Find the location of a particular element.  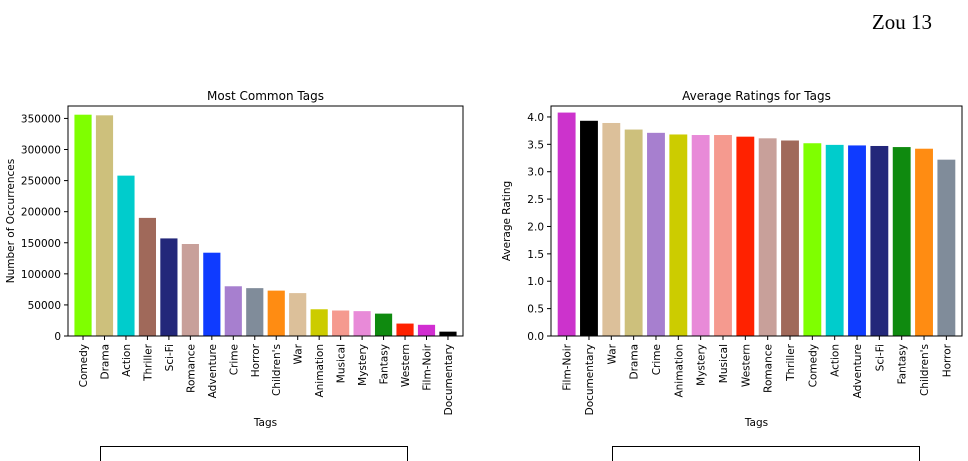

chart-1-y-tick-label: 150000 is located at coordinates (41, 244).